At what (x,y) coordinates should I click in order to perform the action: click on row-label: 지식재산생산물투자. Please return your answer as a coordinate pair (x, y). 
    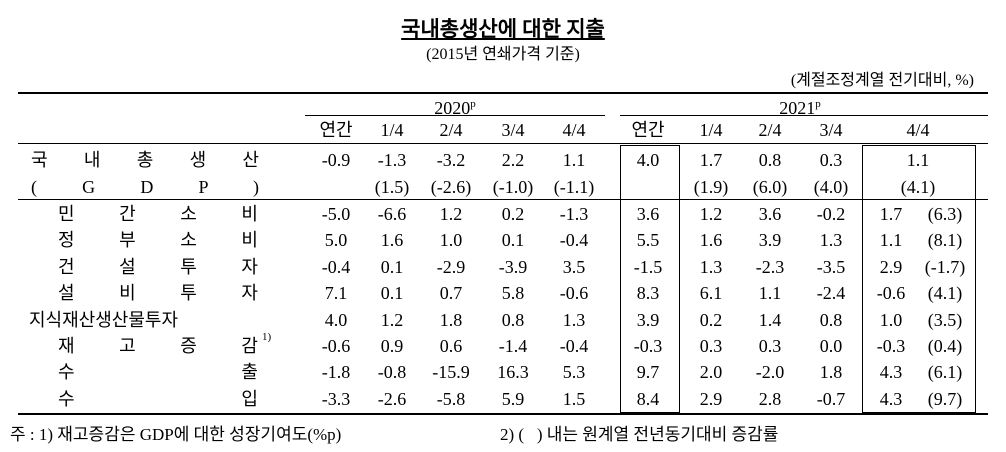
    Looking at the image, I should click on (104, 319).